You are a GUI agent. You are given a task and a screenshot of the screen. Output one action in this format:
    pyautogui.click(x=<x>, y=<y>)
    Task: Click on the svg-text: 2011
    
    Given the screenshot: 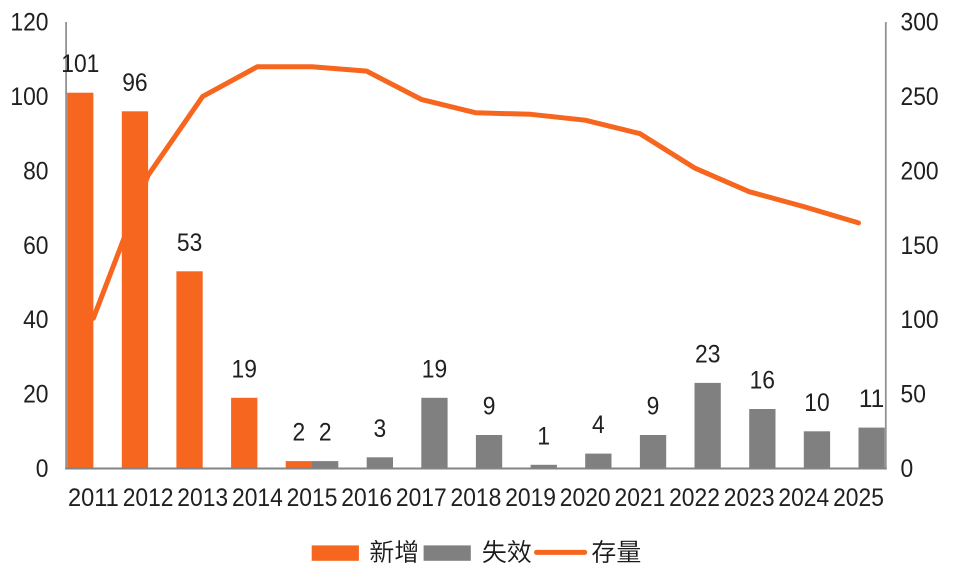 What is the action you would take?
    pyautogui.click(x=93, y=498)
    